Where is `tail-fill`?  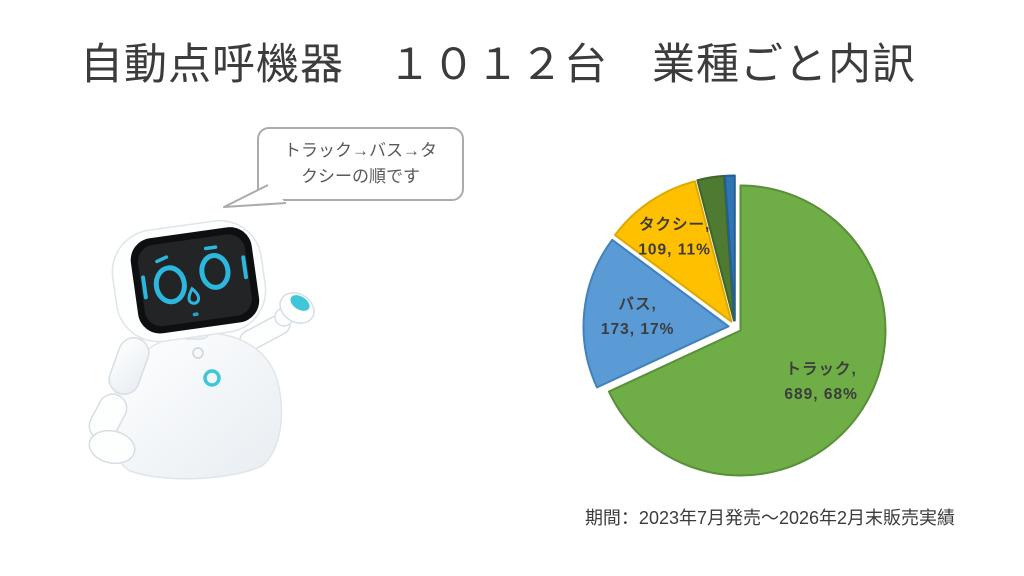 tail-fill is located at coordinates (255, 196).